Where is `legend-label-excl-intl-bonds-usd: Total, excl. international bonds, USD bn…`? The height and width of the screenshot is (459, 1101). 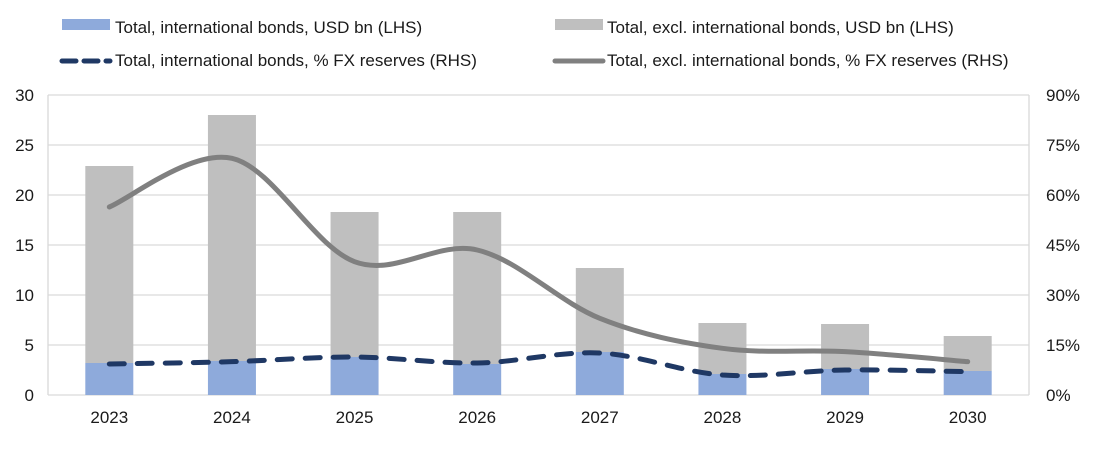 legend-label-excl-intl-bonds-usd: Total, excl. international bonds, USD bn… is located at coordinates (780, 27).